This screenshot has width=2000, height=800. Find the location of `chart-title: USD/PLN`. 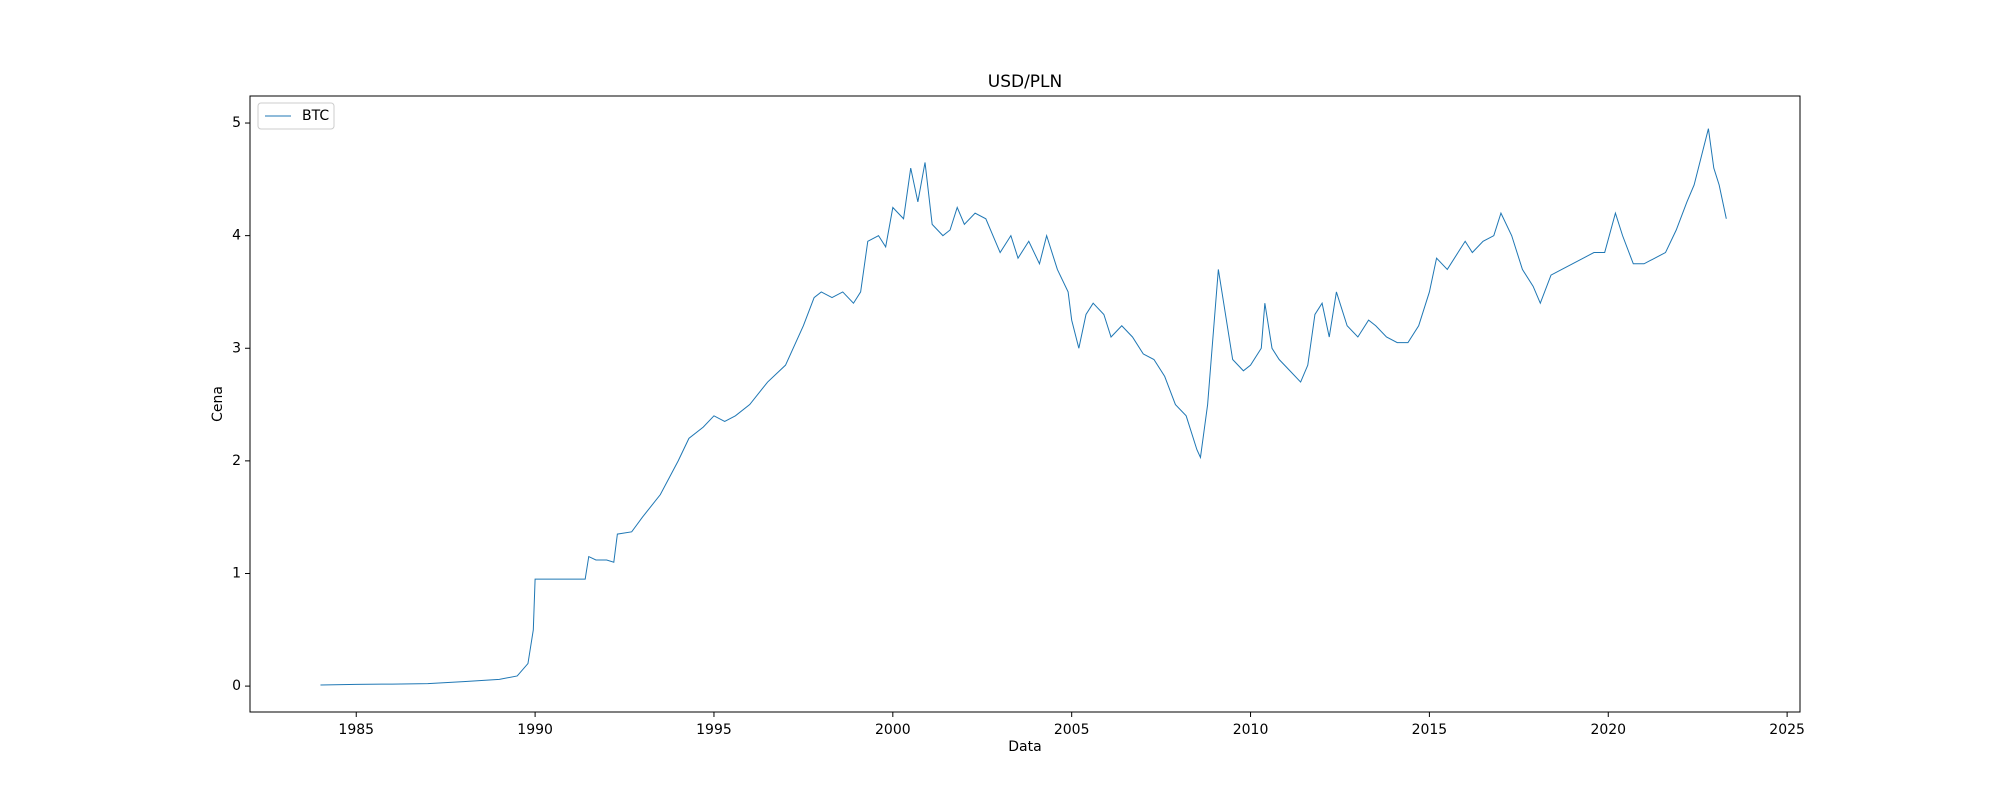

chart-title: USD/PLN is located at coordinates (1025, 82).